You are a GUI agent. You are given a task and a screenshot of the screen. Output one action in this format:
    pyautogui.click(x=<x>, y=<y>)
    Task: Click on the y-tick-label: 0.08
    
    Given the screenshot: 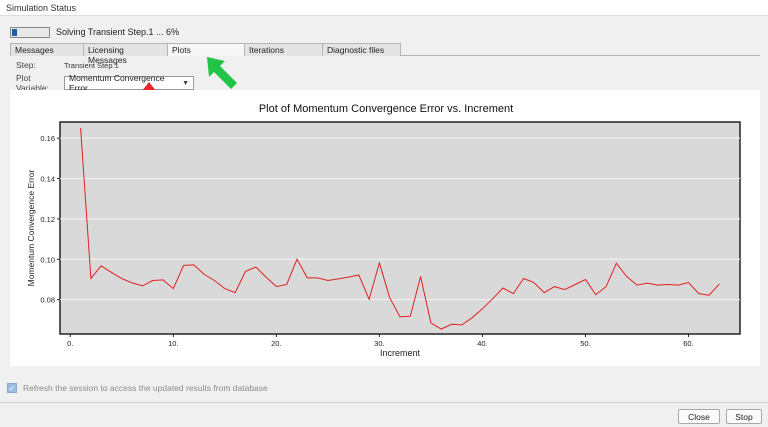 What is the action you would take?
    pyautogui.click(x=47, y=300)
    